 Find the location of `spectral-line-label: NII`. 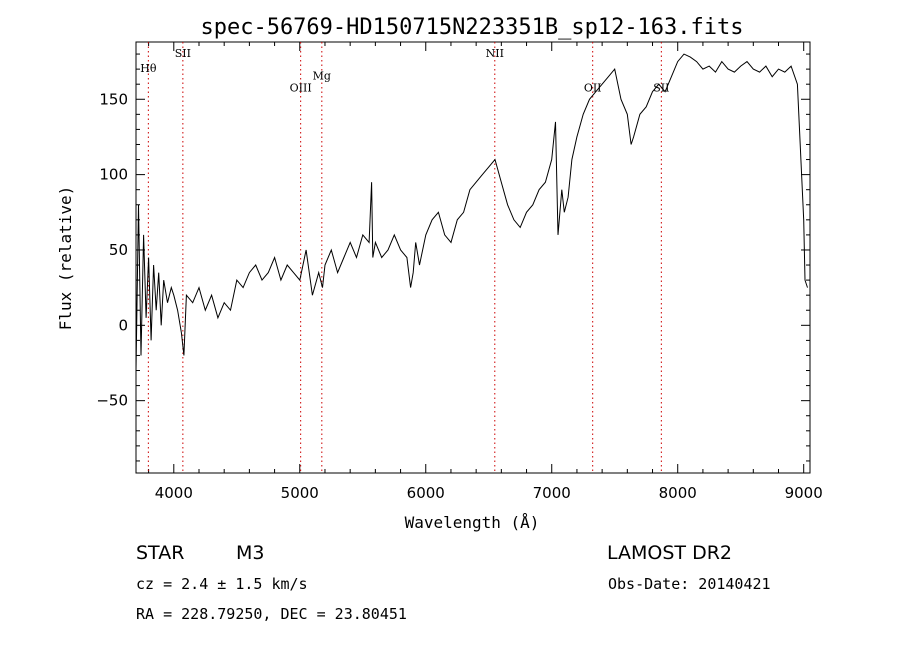

spectral-line-label: NII is located at coordinates (495, 53).